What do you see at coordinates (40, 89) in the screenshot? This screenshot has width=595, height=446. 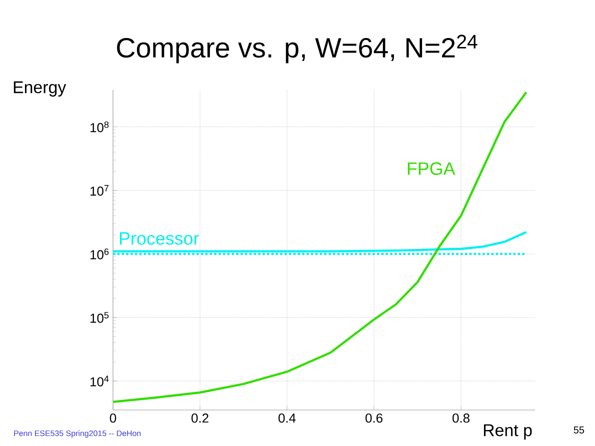 I see `y-axis-title: Energy` at bounding box center [40, 89].